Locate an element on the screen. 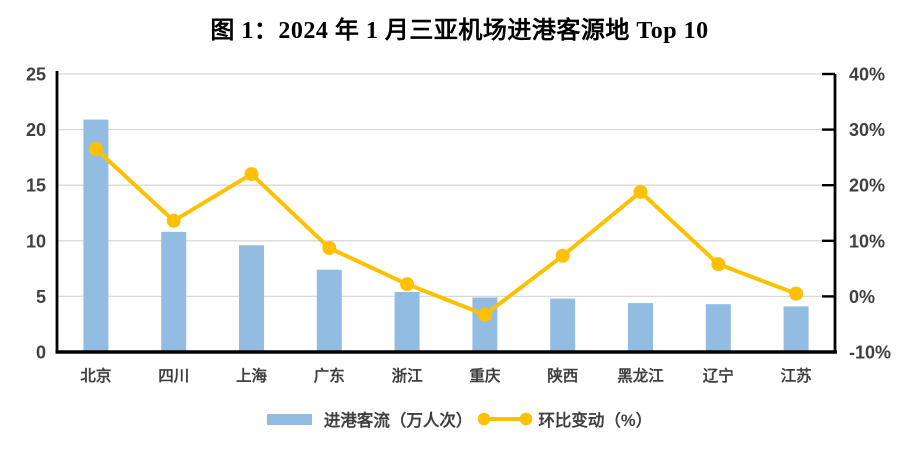 The width and height of the screenshot is (919, 449). right-axis-tick-label-4: 0% is located at coordinates (862, 297).